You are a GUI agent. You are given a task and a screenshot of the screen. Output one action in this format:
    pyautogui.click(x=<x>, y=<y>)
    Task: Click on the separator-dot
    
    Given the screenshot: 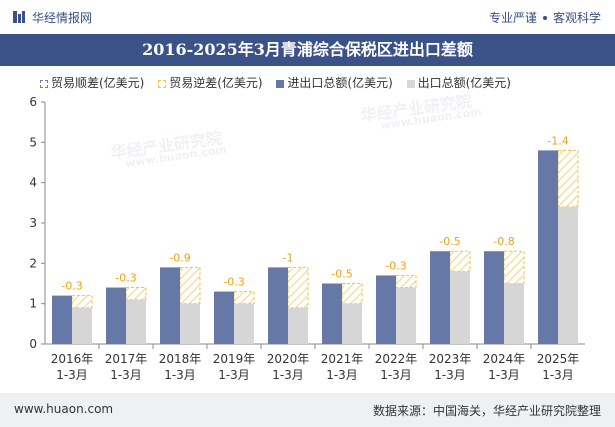 What is the action you would take?
    pyautogui.click(x=544, y=17)
    